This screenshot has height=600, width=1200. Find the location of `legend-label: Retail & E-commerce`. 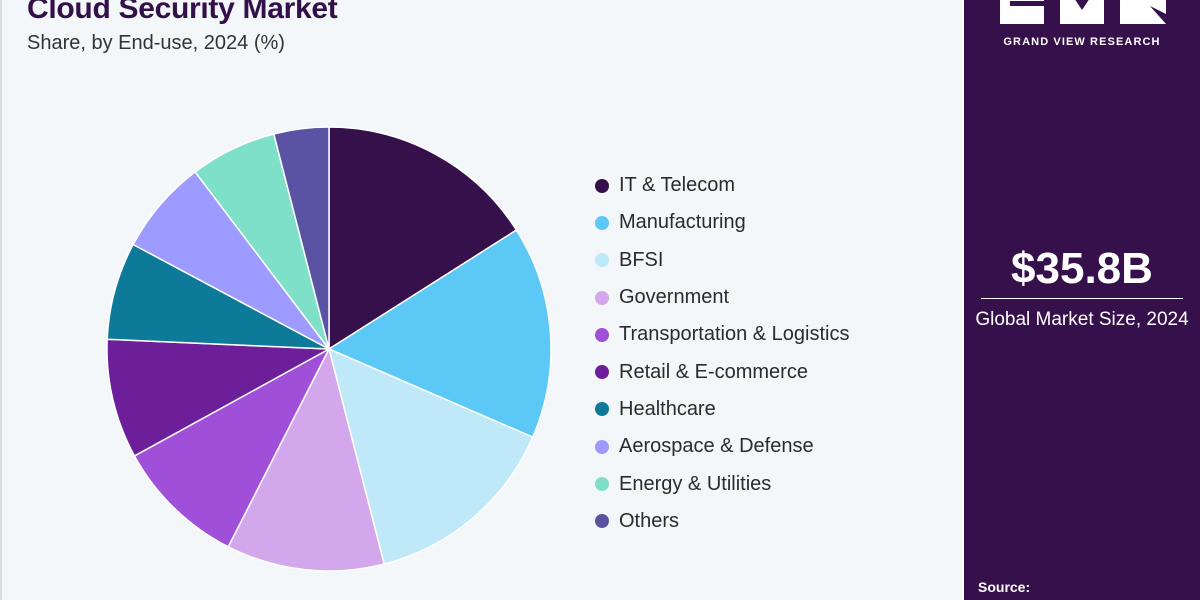

legend-label: Retail & E-commerce is located at coordinates (713, 371).